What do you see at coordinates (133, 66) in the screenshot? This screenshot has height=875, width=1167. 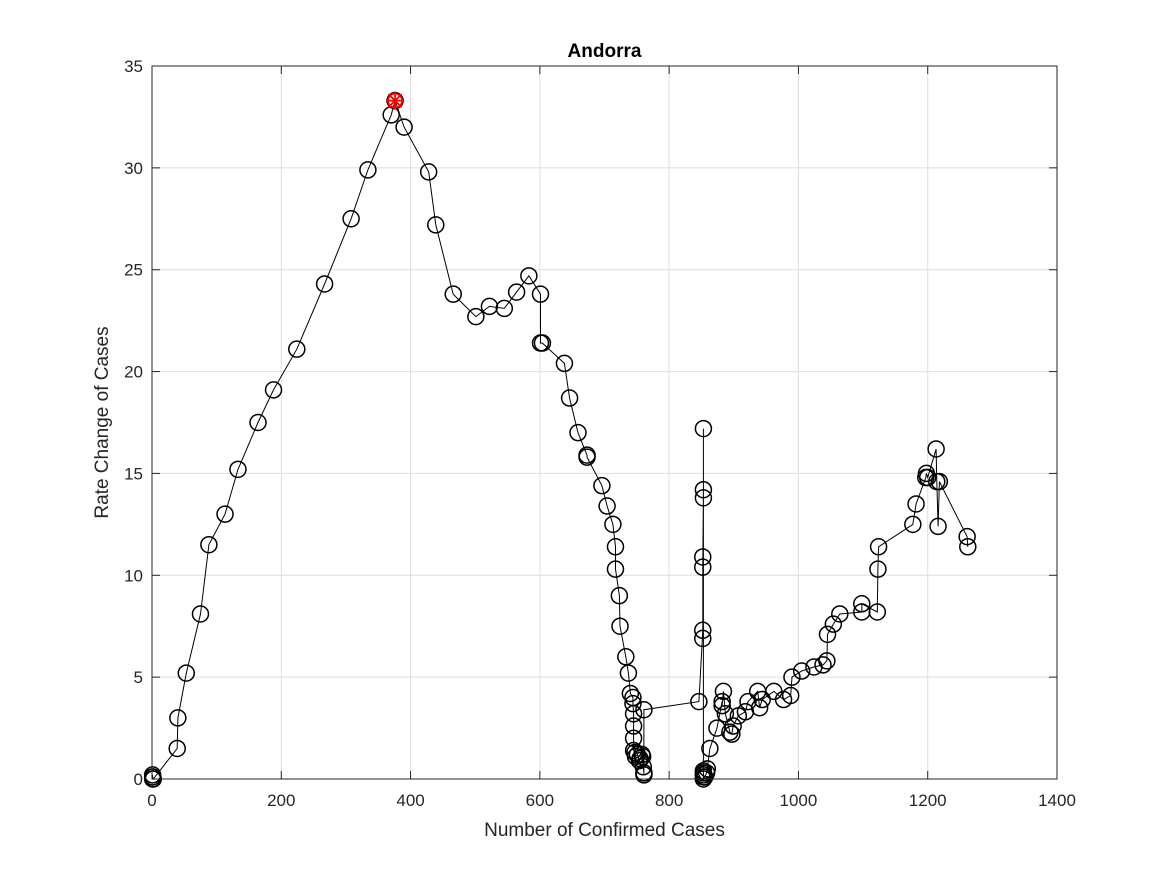 I see `y-tick-label: 35` at bounding box center [133, 66].